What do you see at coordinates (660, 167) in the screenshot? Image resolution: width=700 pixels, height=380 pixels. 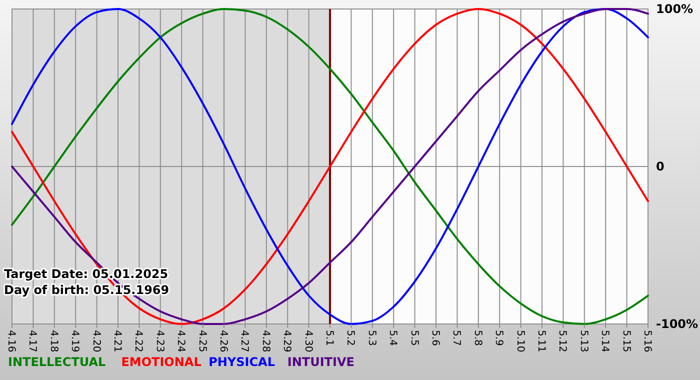 I see `y-tick-label: 0` at bounding box center [660, 167].